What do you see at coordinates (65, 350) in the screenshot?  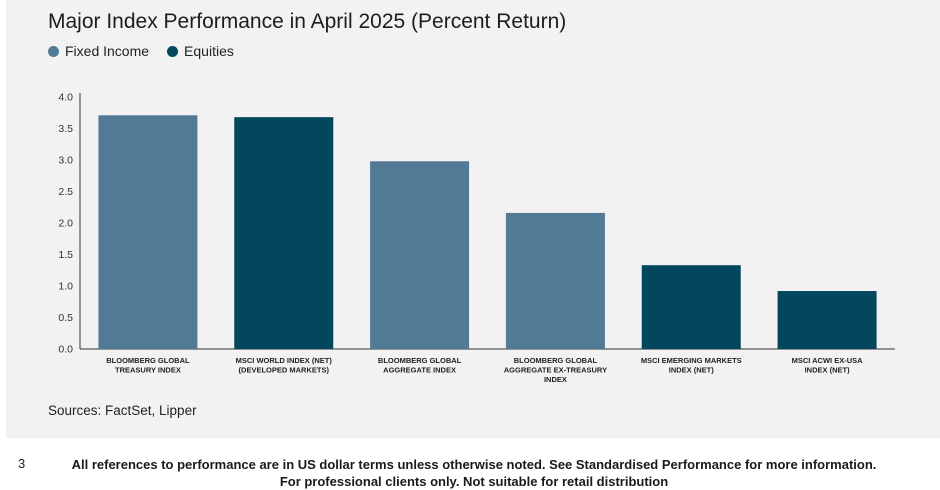 I see `y-tick-label: 0.0` at bounding box center [65, 350].